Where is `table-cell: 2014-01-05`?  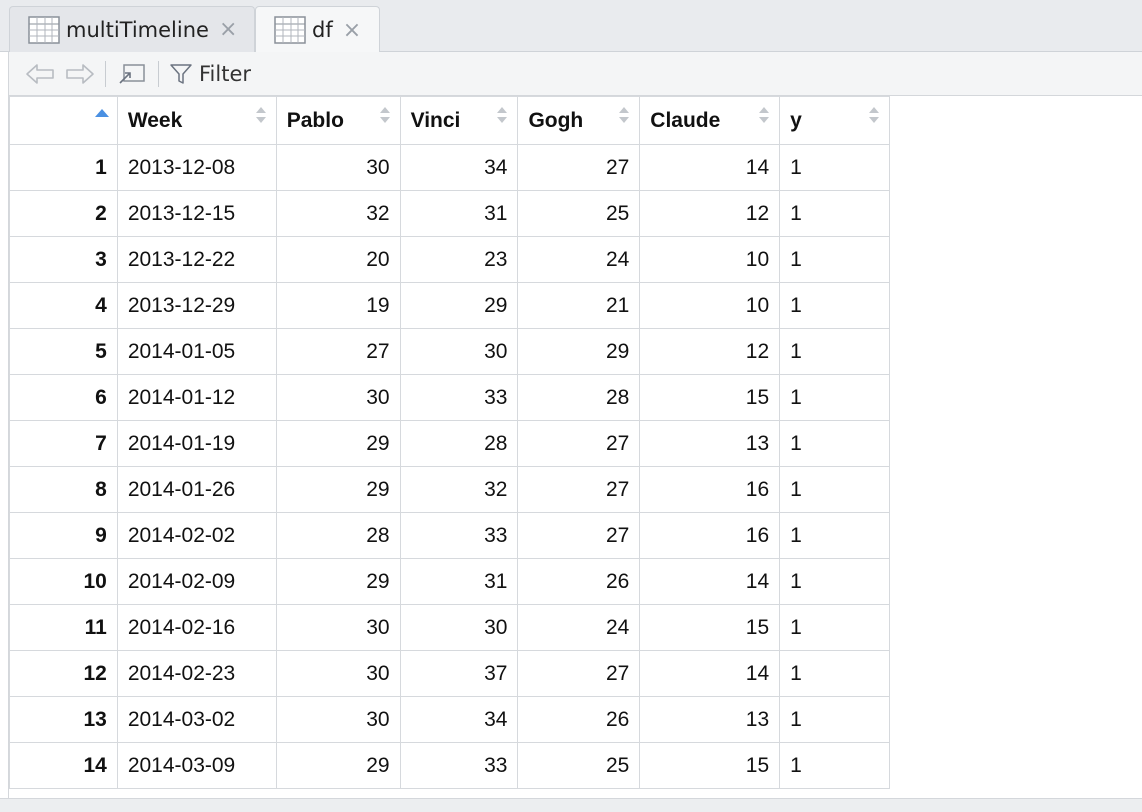
table-cell: 2014-01-05 is located at coordinates (196, 351).